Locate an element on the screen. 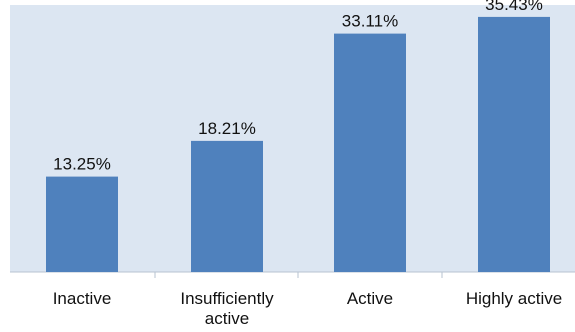 This screenshot has height=332, width=575. x-tick-label-2-line-1: Insufficiently is located at coordinates (227, 298).